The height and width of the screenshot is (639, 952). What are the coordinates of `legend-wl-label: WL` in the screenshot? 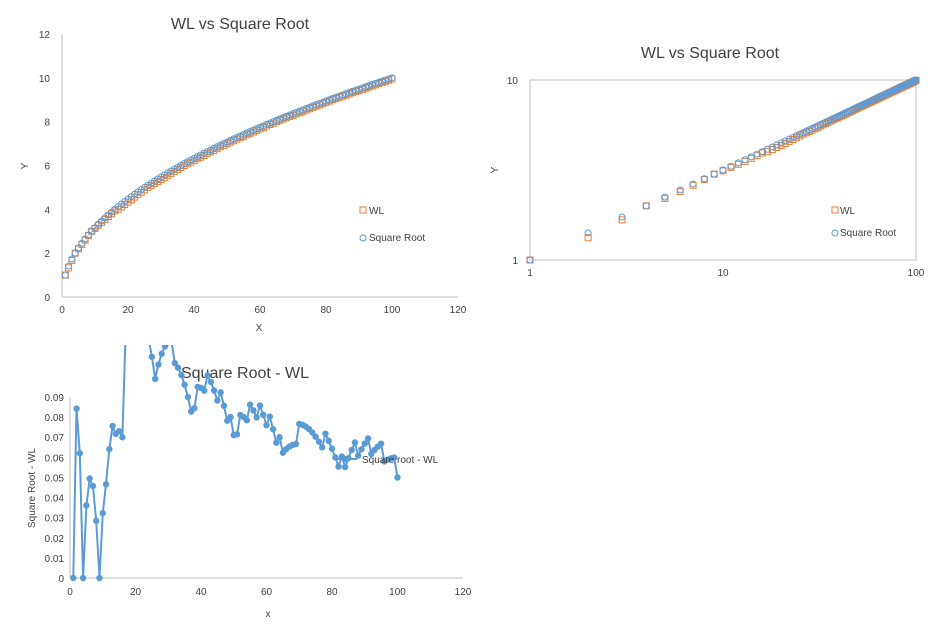 It's located at (376, 211).